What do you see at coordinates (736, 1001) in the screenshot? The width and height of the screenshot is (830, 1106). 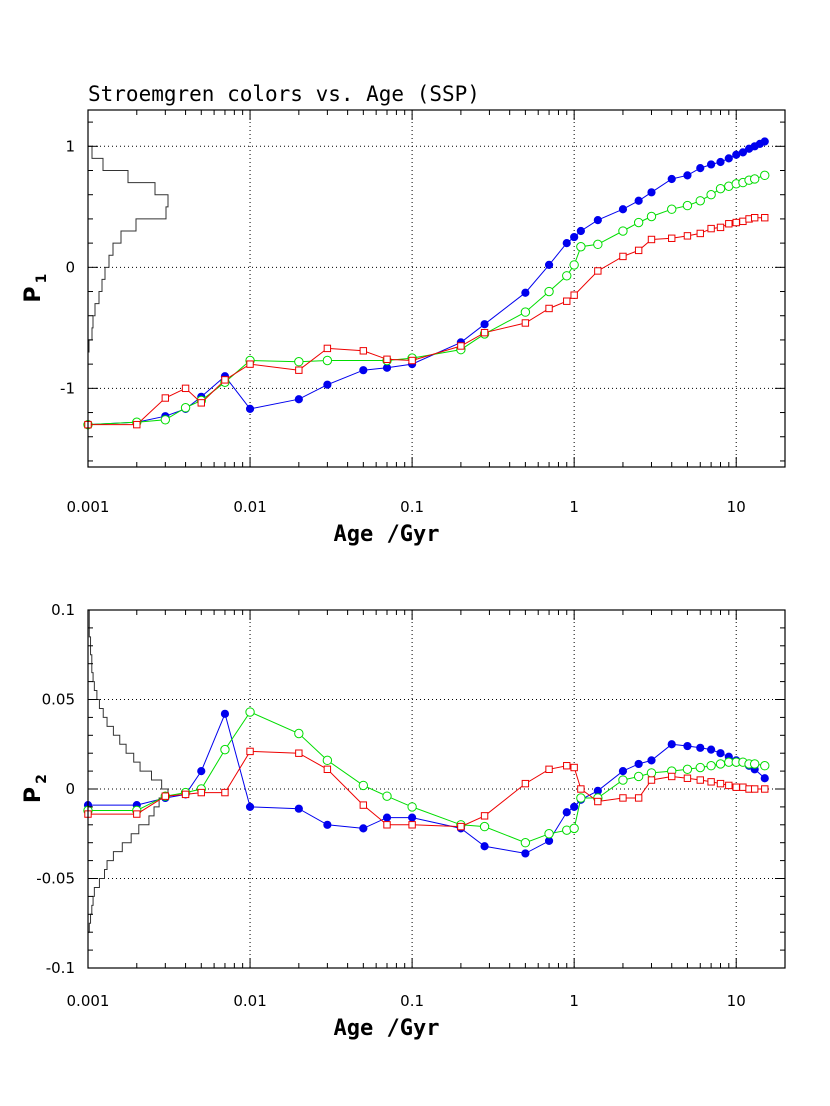 I see `x-tick-label: 10` at bounding box center [736, 1001].